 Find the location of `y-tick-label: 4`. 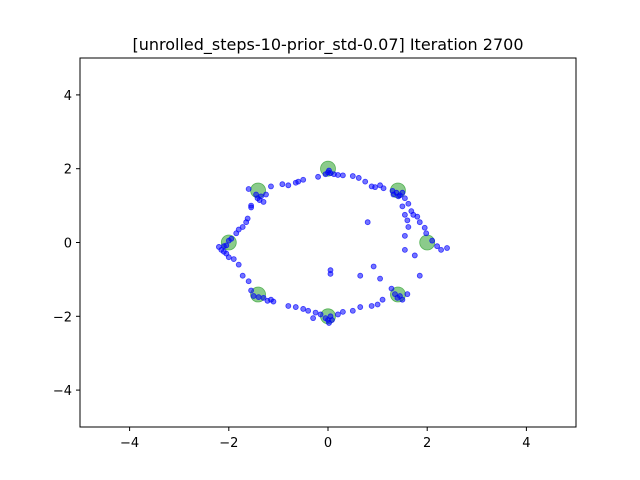

y-tick-label: 4 is located at coordinates (68, 96).